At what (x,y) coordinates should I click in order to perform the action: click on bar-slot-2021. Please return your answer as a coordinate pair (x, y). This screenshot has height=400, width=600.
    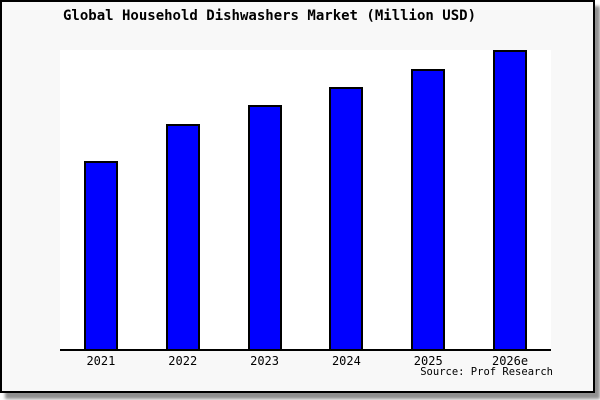
    Looking at the image, I should click on (101, 199).